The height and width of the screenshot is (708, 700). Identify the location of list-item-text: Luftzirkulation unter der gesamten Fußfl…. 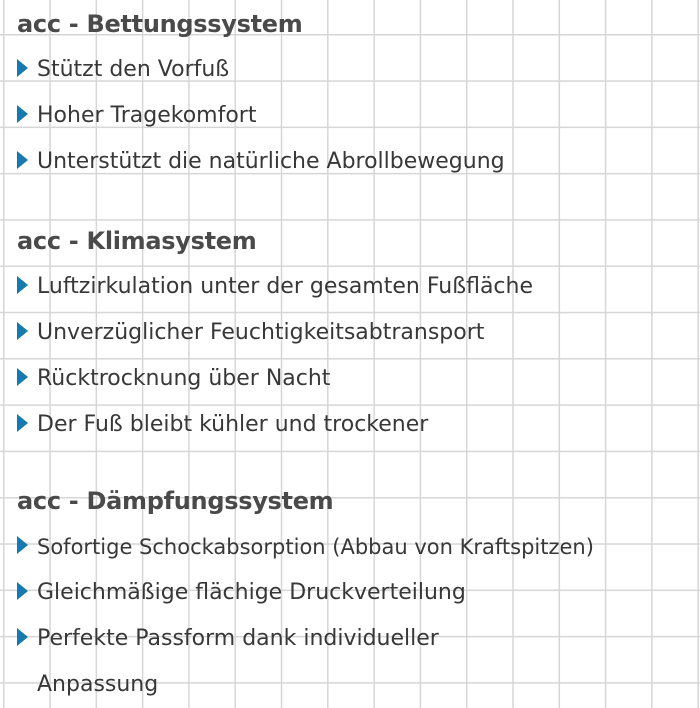
(285, 286).